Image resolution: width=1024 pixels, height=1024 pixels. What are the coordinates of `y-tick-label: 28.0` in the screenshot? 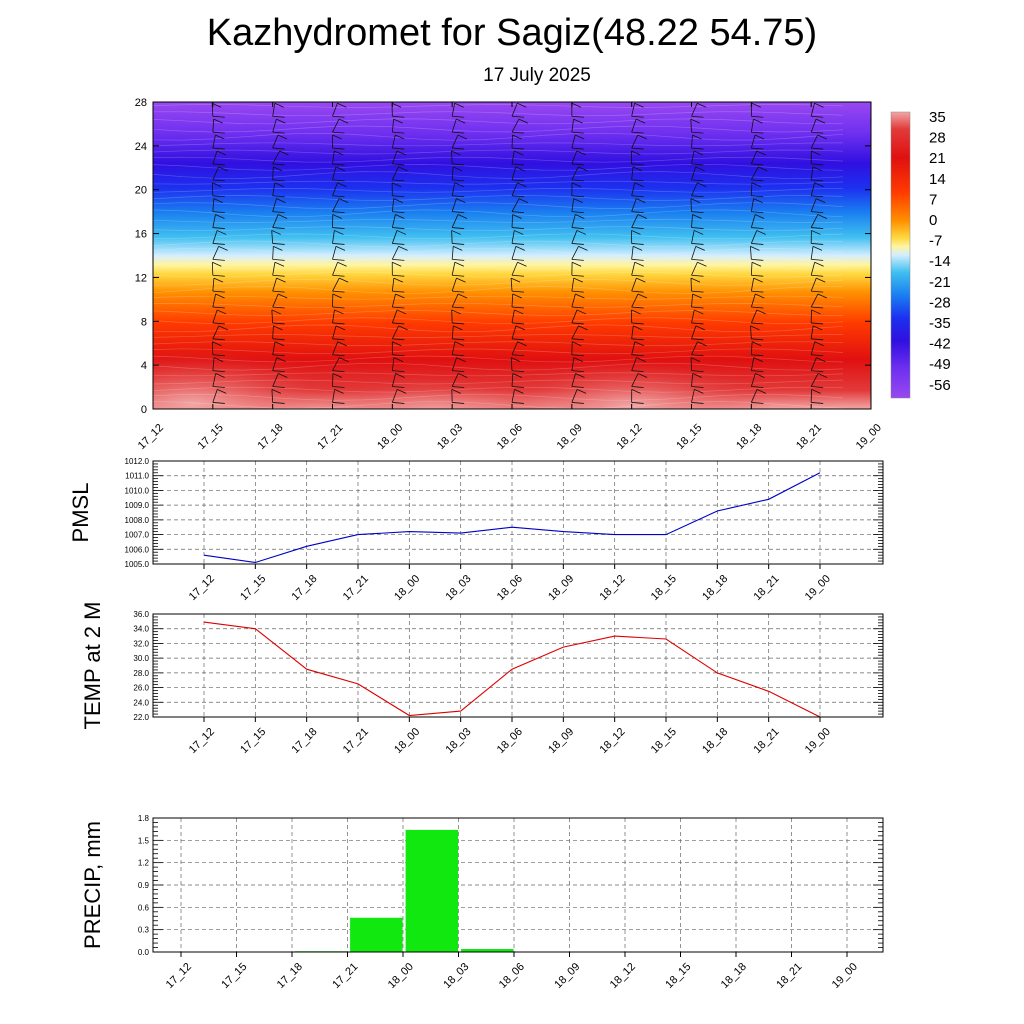 It's located at (141, 673).